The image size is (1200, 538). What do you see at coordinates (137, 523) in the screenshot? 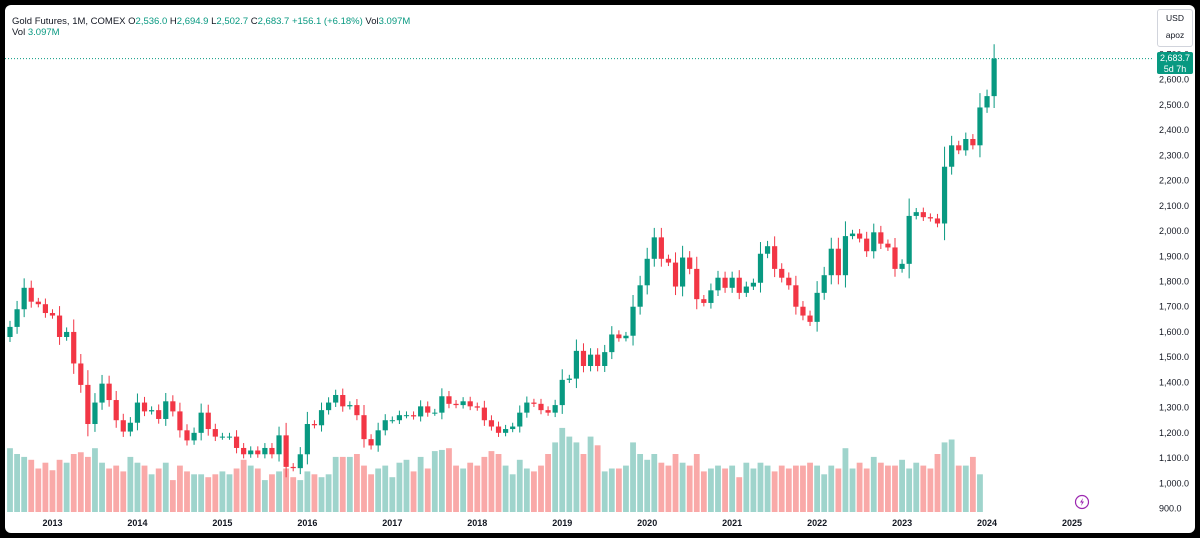
I see `time-axis-label: 2014` at bounding box center [137, 523].